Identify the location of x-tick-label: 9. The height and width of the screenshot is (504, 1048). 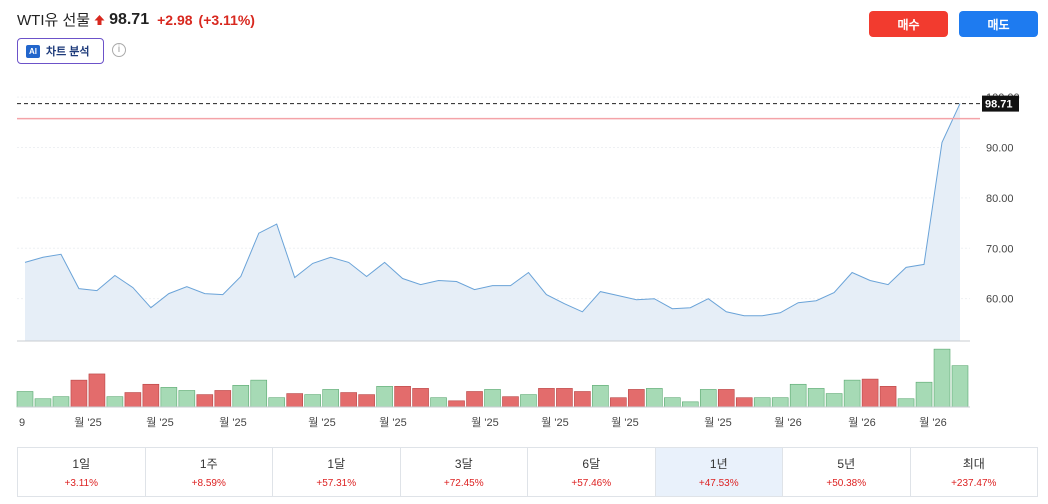
(22, 423).